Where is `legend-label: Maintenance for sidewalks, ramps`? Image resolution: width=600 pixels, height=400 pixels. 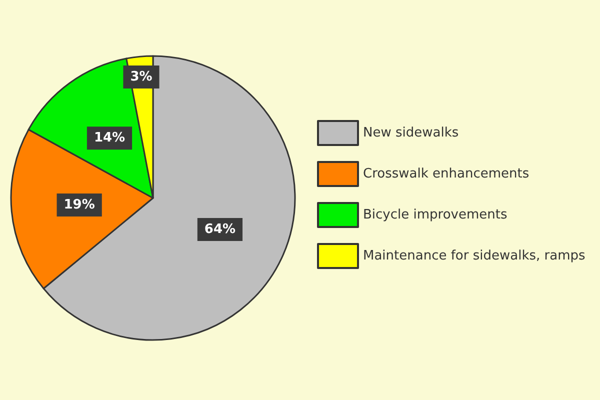
legend-label: Maintenance for sidewalks, ramps is located at coordinates (474, 256).